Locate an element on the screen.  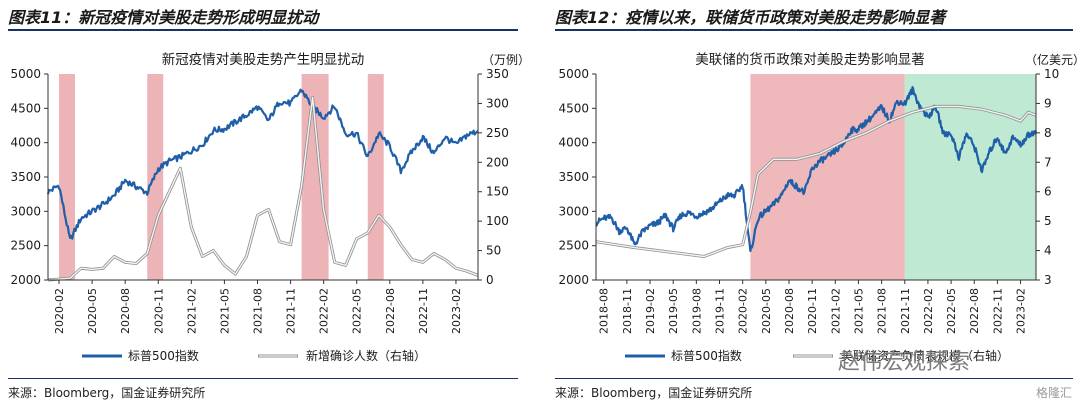
right-tick-label: 4 is located at coordinates (1048, 251).